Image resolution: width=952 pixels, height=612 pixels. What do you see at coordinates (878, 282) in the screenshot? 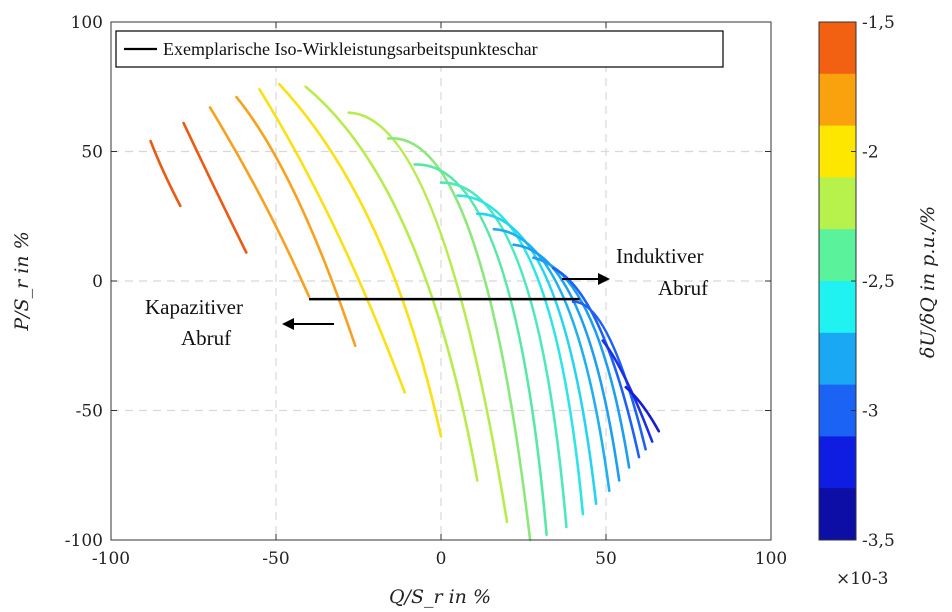
I see `colorbar-tick-label: -2,5` at bounding box center [878, 282].